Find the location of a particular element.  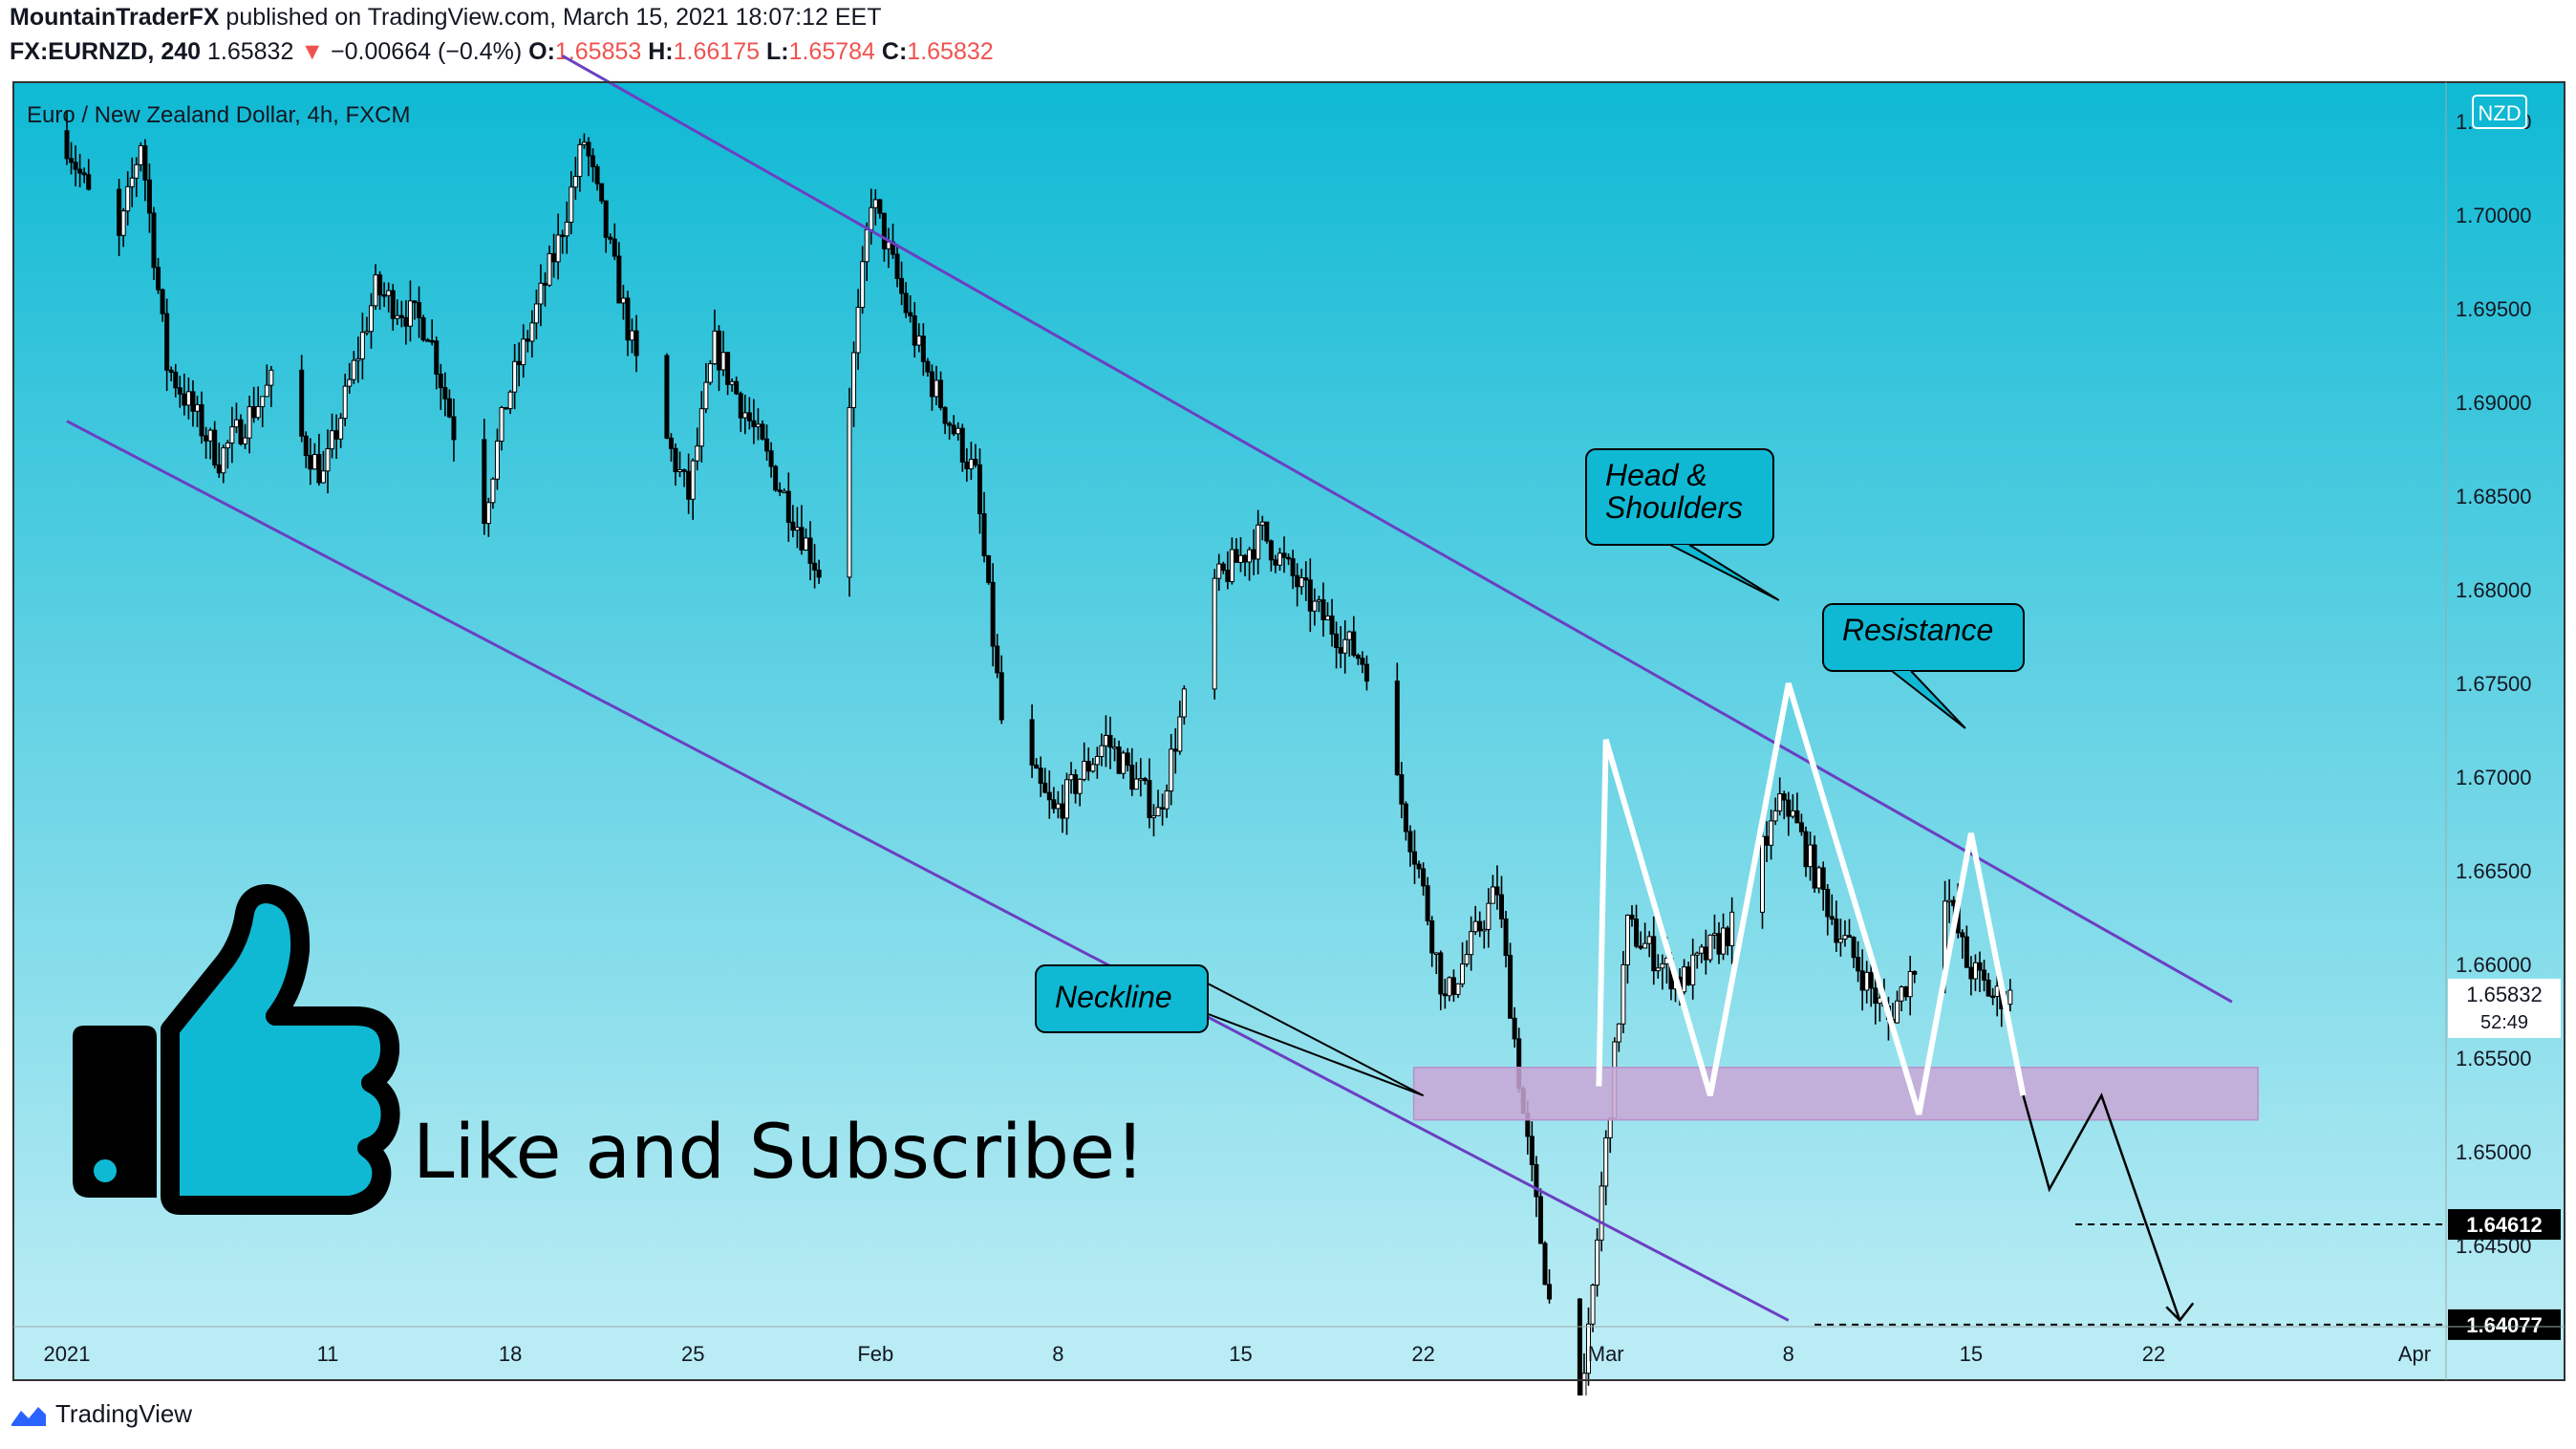

head-shoulders-pattern is located at coordinates (1811, 898).